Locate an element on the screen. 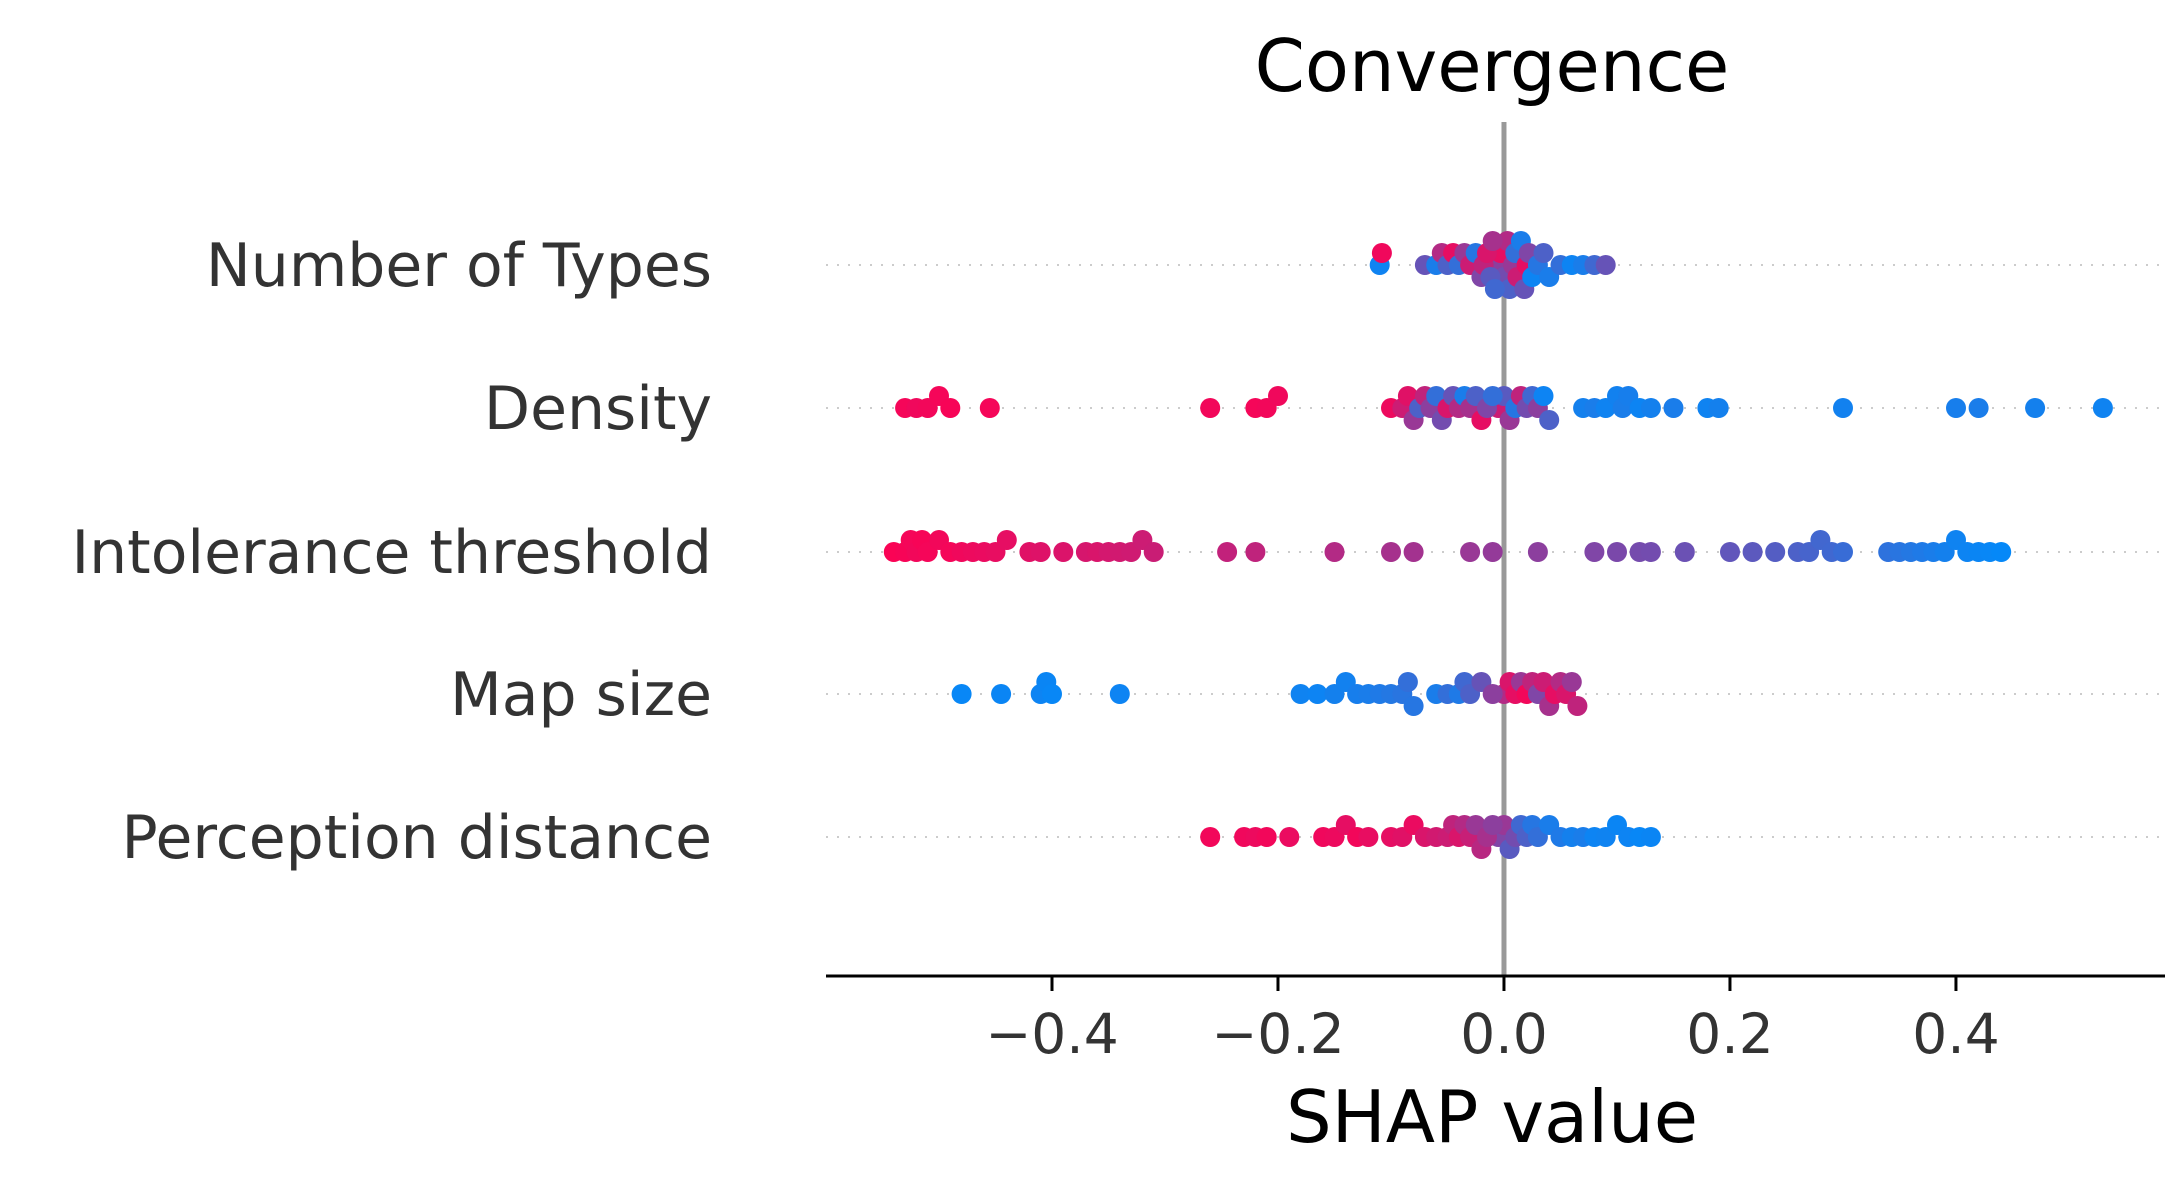 The image size is (2181, 1190). feature-label: Density is located at coordinates (598, 409).